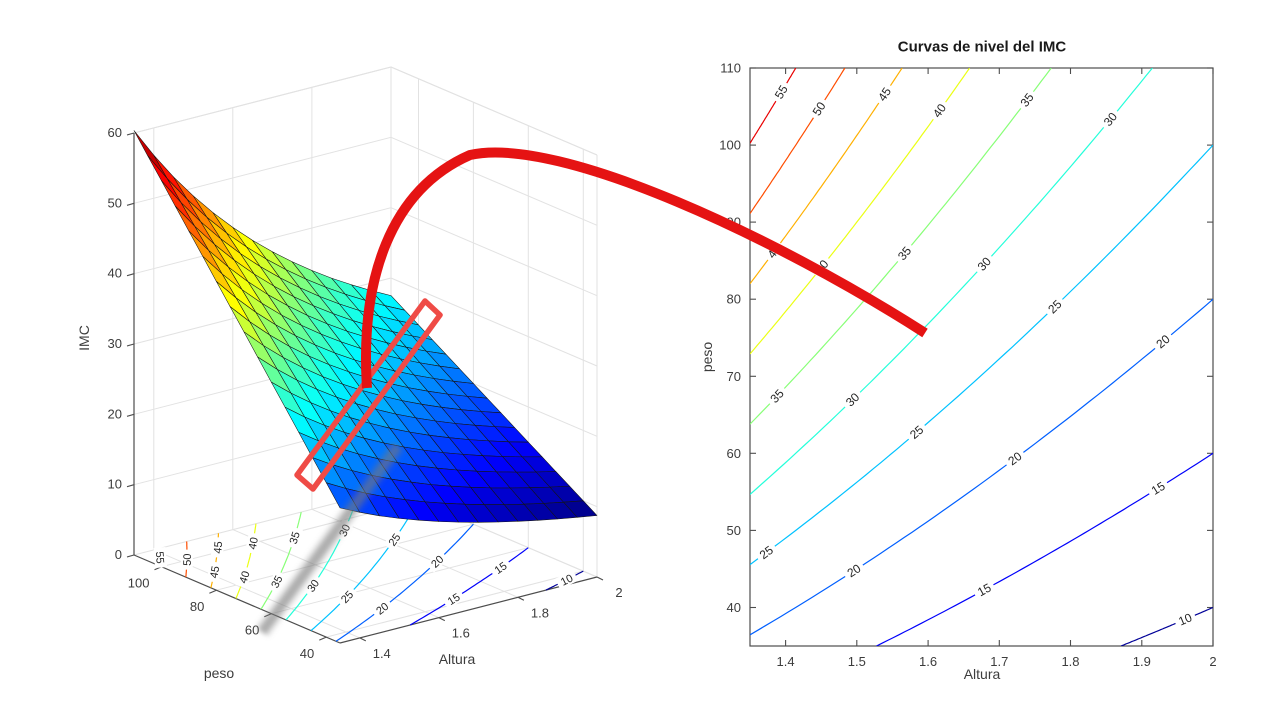 This screenshot has height=720, width=1280. I want to click on contour-label: 50, so click(819, 109).